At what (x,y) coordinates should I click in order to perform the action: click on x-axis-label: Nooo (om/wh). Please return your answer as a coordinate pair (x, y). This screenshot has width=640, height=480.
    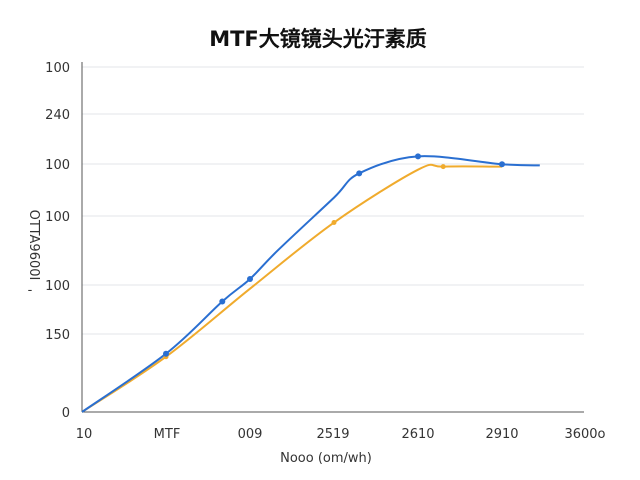
    Looking at the image, I should click on (326, 458).